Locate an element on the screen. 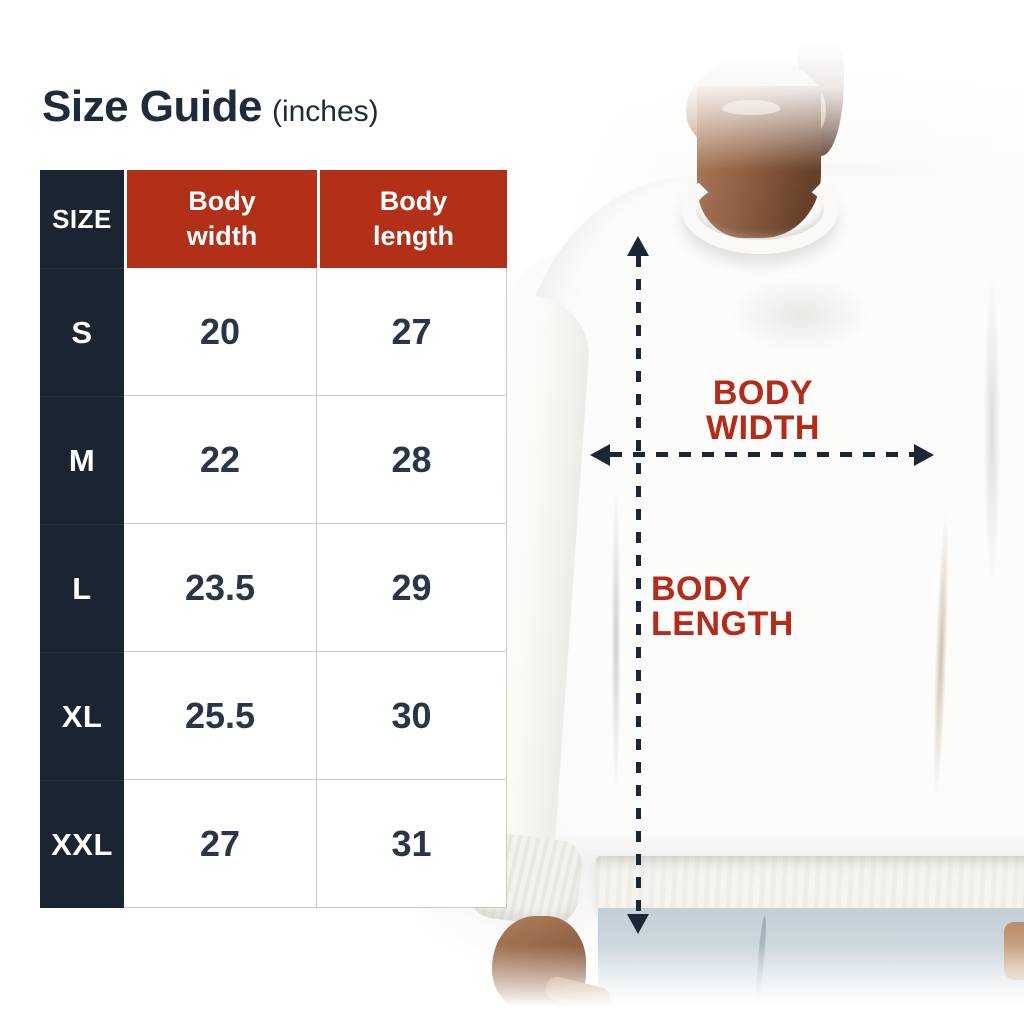  body-width-cell-s: 20 is located at coordinates (220, 332).